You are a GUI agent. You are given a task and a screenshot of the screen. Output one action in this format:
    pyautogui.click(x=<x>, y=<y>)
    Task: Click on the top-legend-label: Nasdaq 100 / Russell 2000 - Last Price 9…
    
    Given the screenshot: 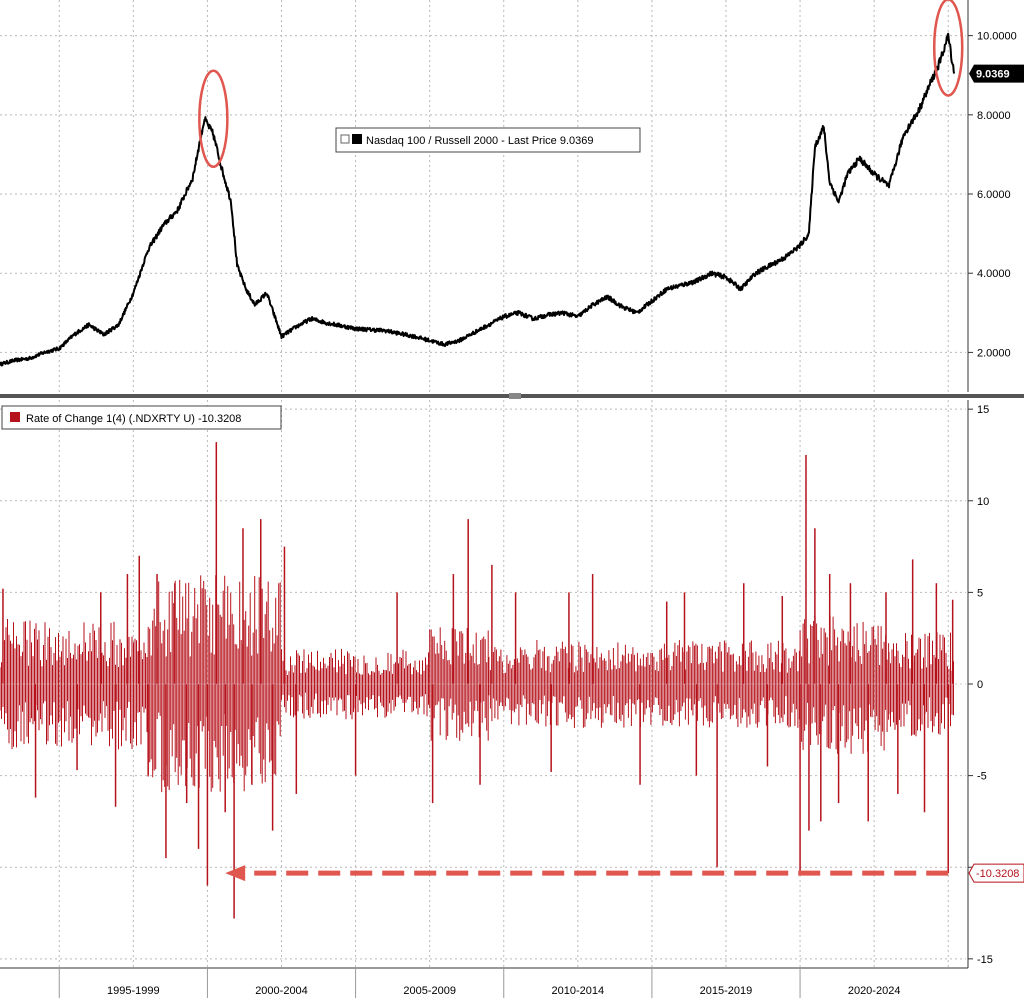 What is the action you would take?
    pyautogui.click(x=479, y=141)
    